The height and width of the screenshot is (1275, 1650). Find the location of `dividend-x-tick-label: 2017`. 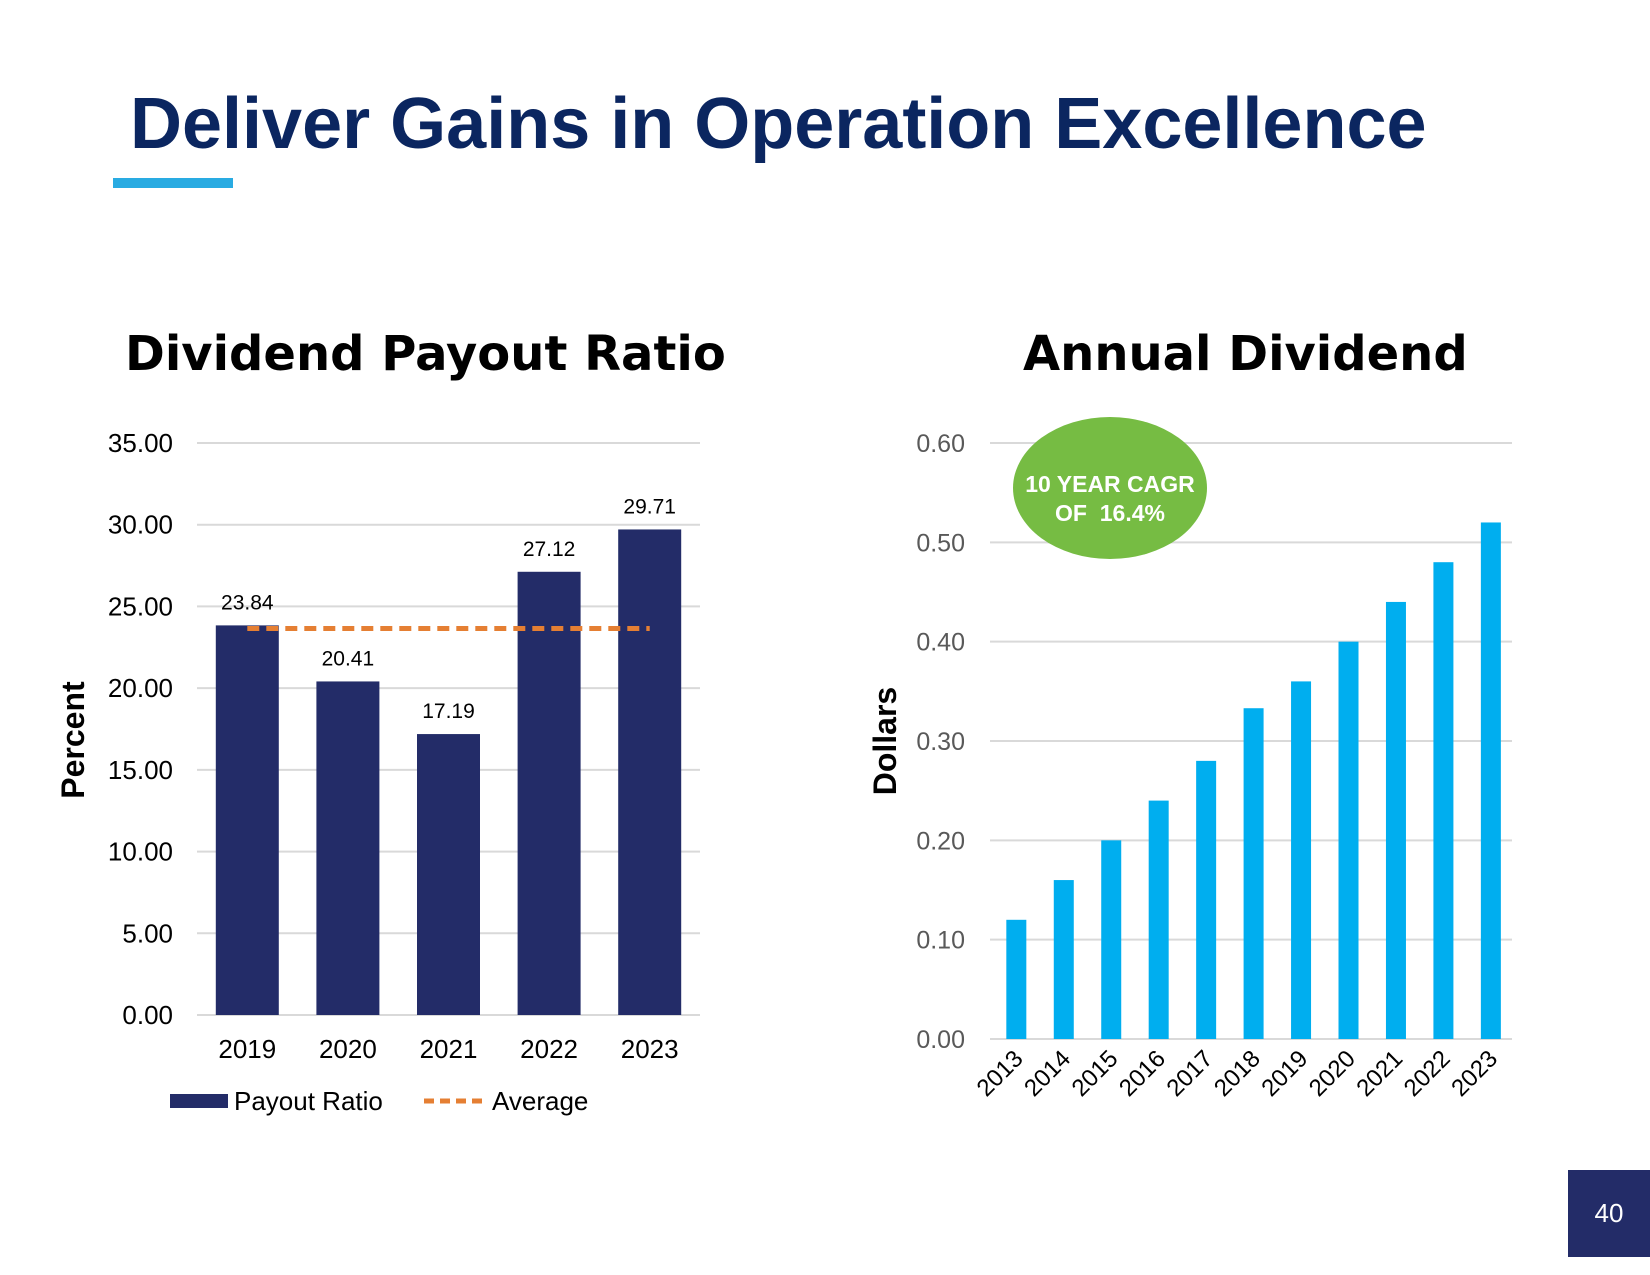

dividend-x-tick-label: 2017 is located at coordinates (1190, 1073).